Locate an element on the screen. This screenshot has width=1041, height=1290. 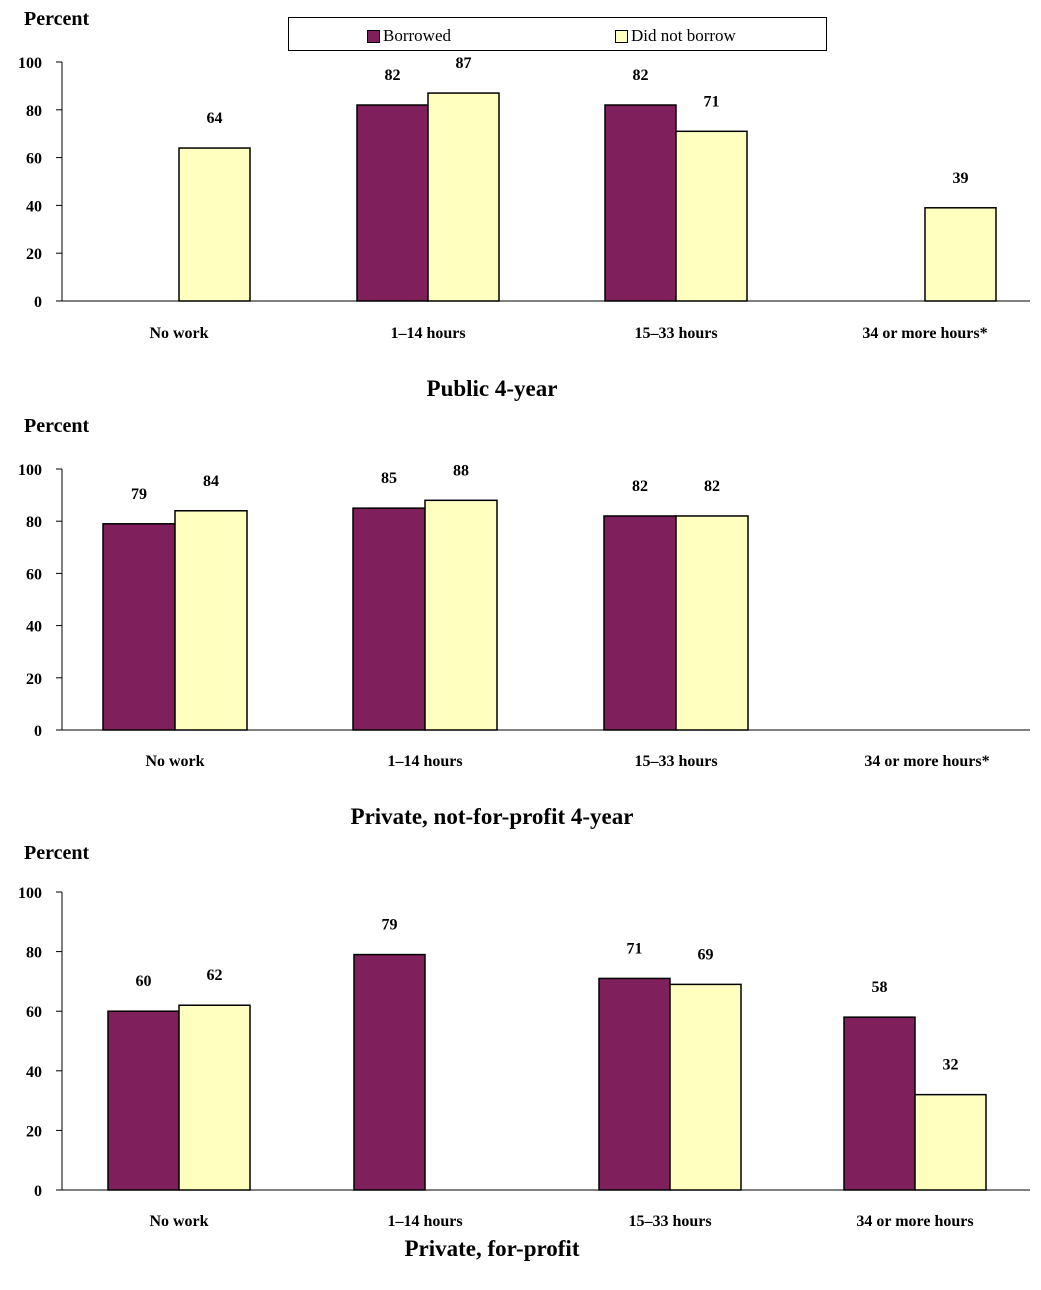
chart-3-data-label: 62 is located at coordinates (215, 975).